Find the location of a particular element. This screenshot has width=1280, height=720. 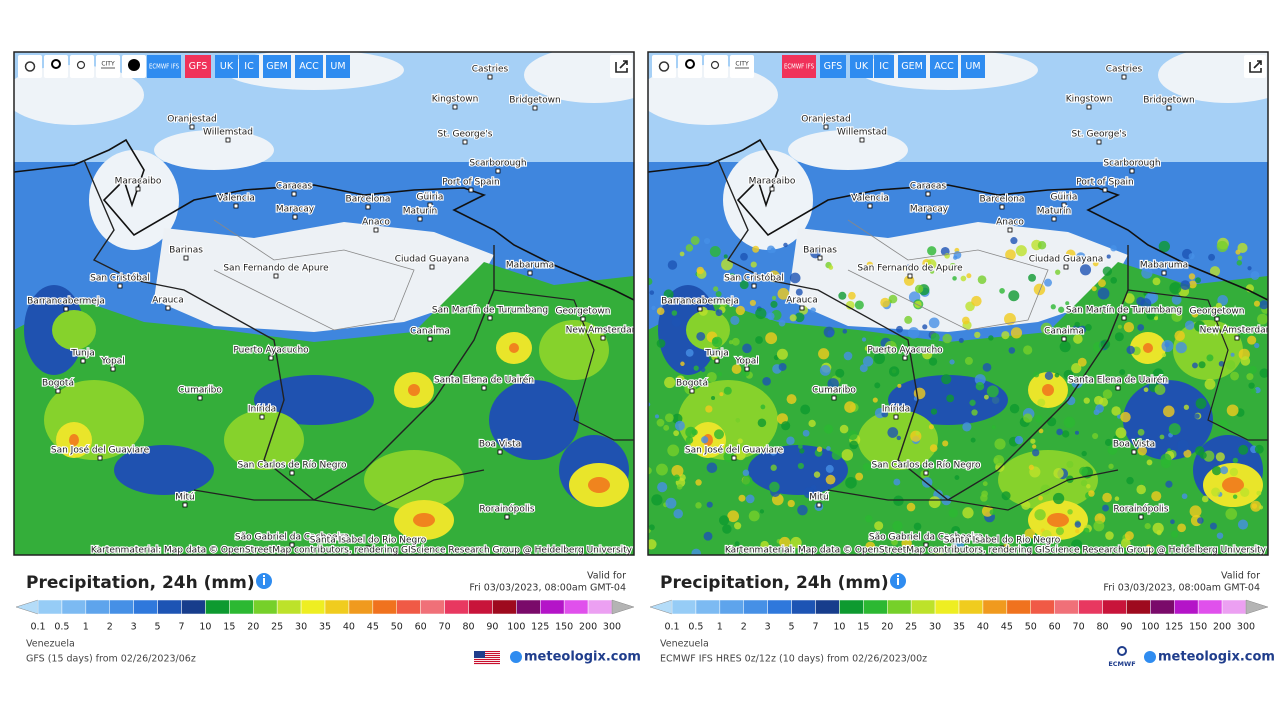

city-label: Valencia is located at coordinates (870, 199).